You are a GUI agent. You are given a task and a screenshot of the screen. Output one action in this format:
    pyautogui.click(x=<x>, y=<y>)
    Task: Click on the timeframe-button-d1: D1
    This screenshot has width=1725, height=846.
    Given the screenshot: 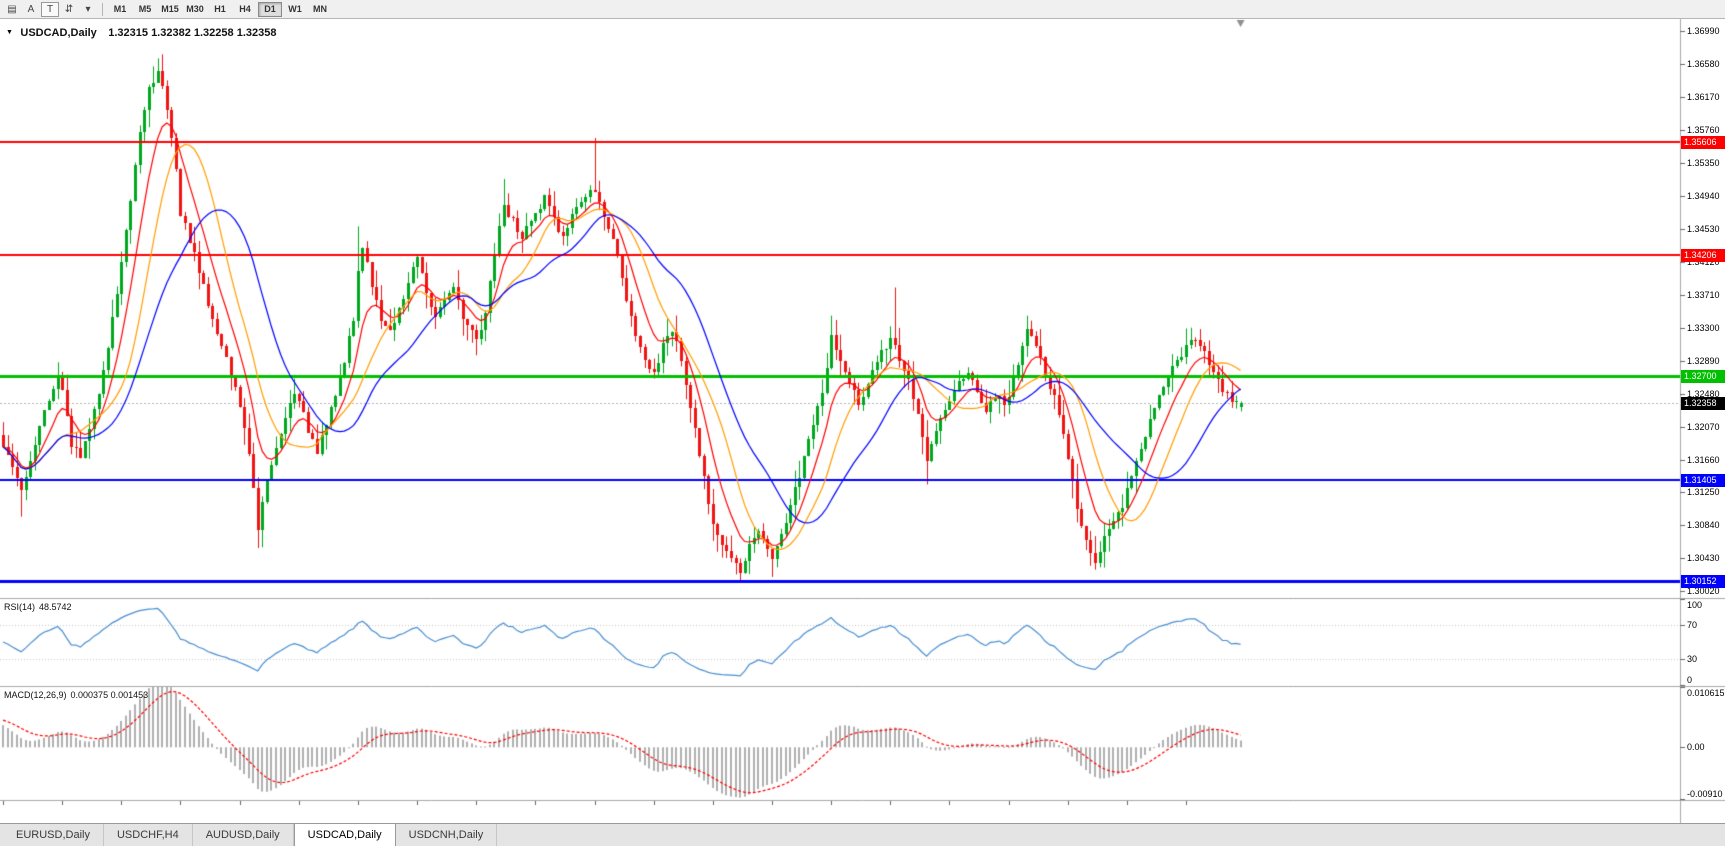 What is the action you would take?
    pyautogui.click(x=270, y=9)
    